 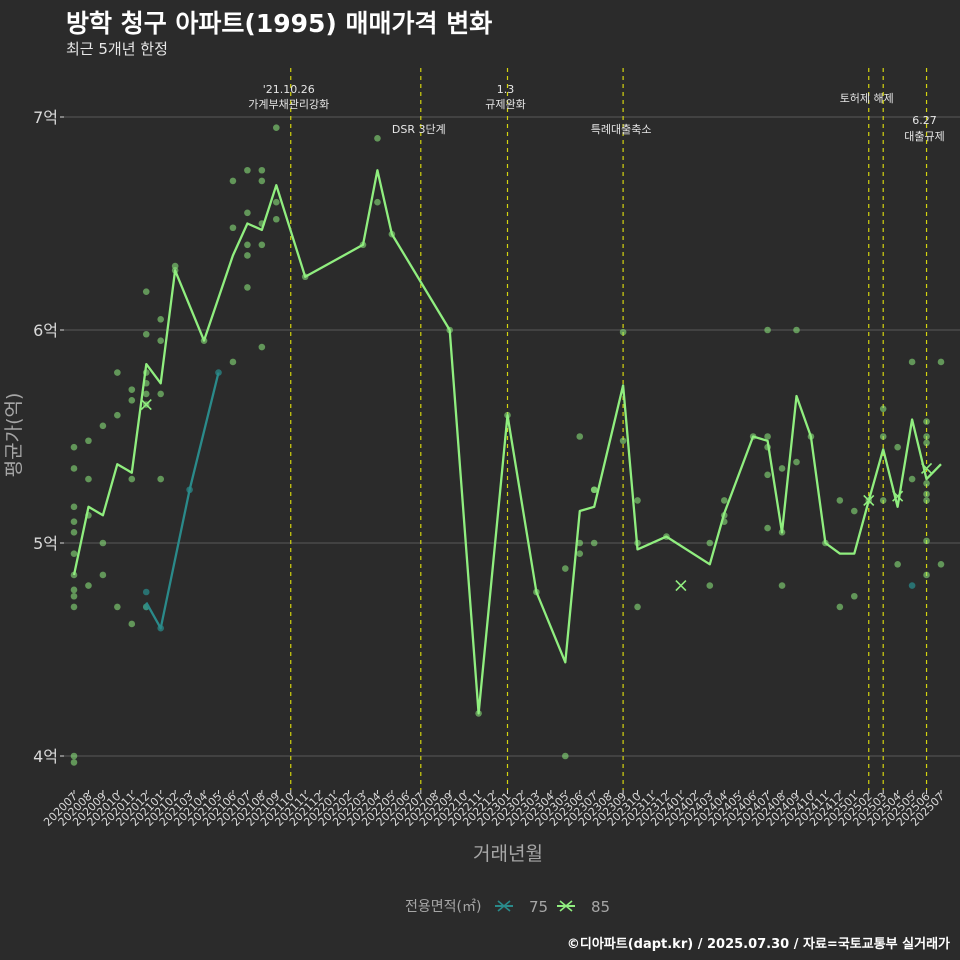 I want to click on y-tick-label: 5억, so click(x=45, y=543).